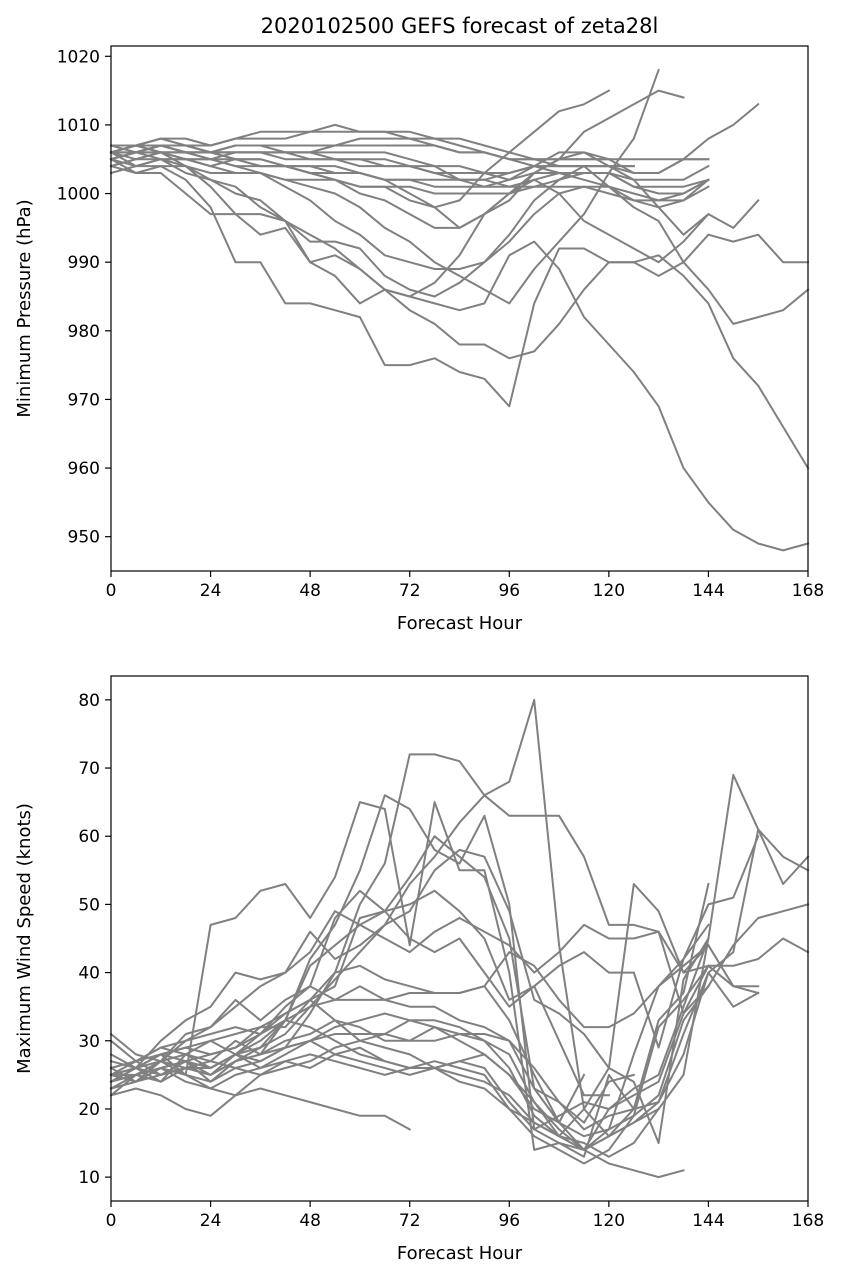  What do you see at coordinates (410, 1221) in the screenshot?
I see `wind-x-tick-label: 72` at bounding box center [410, 1221].